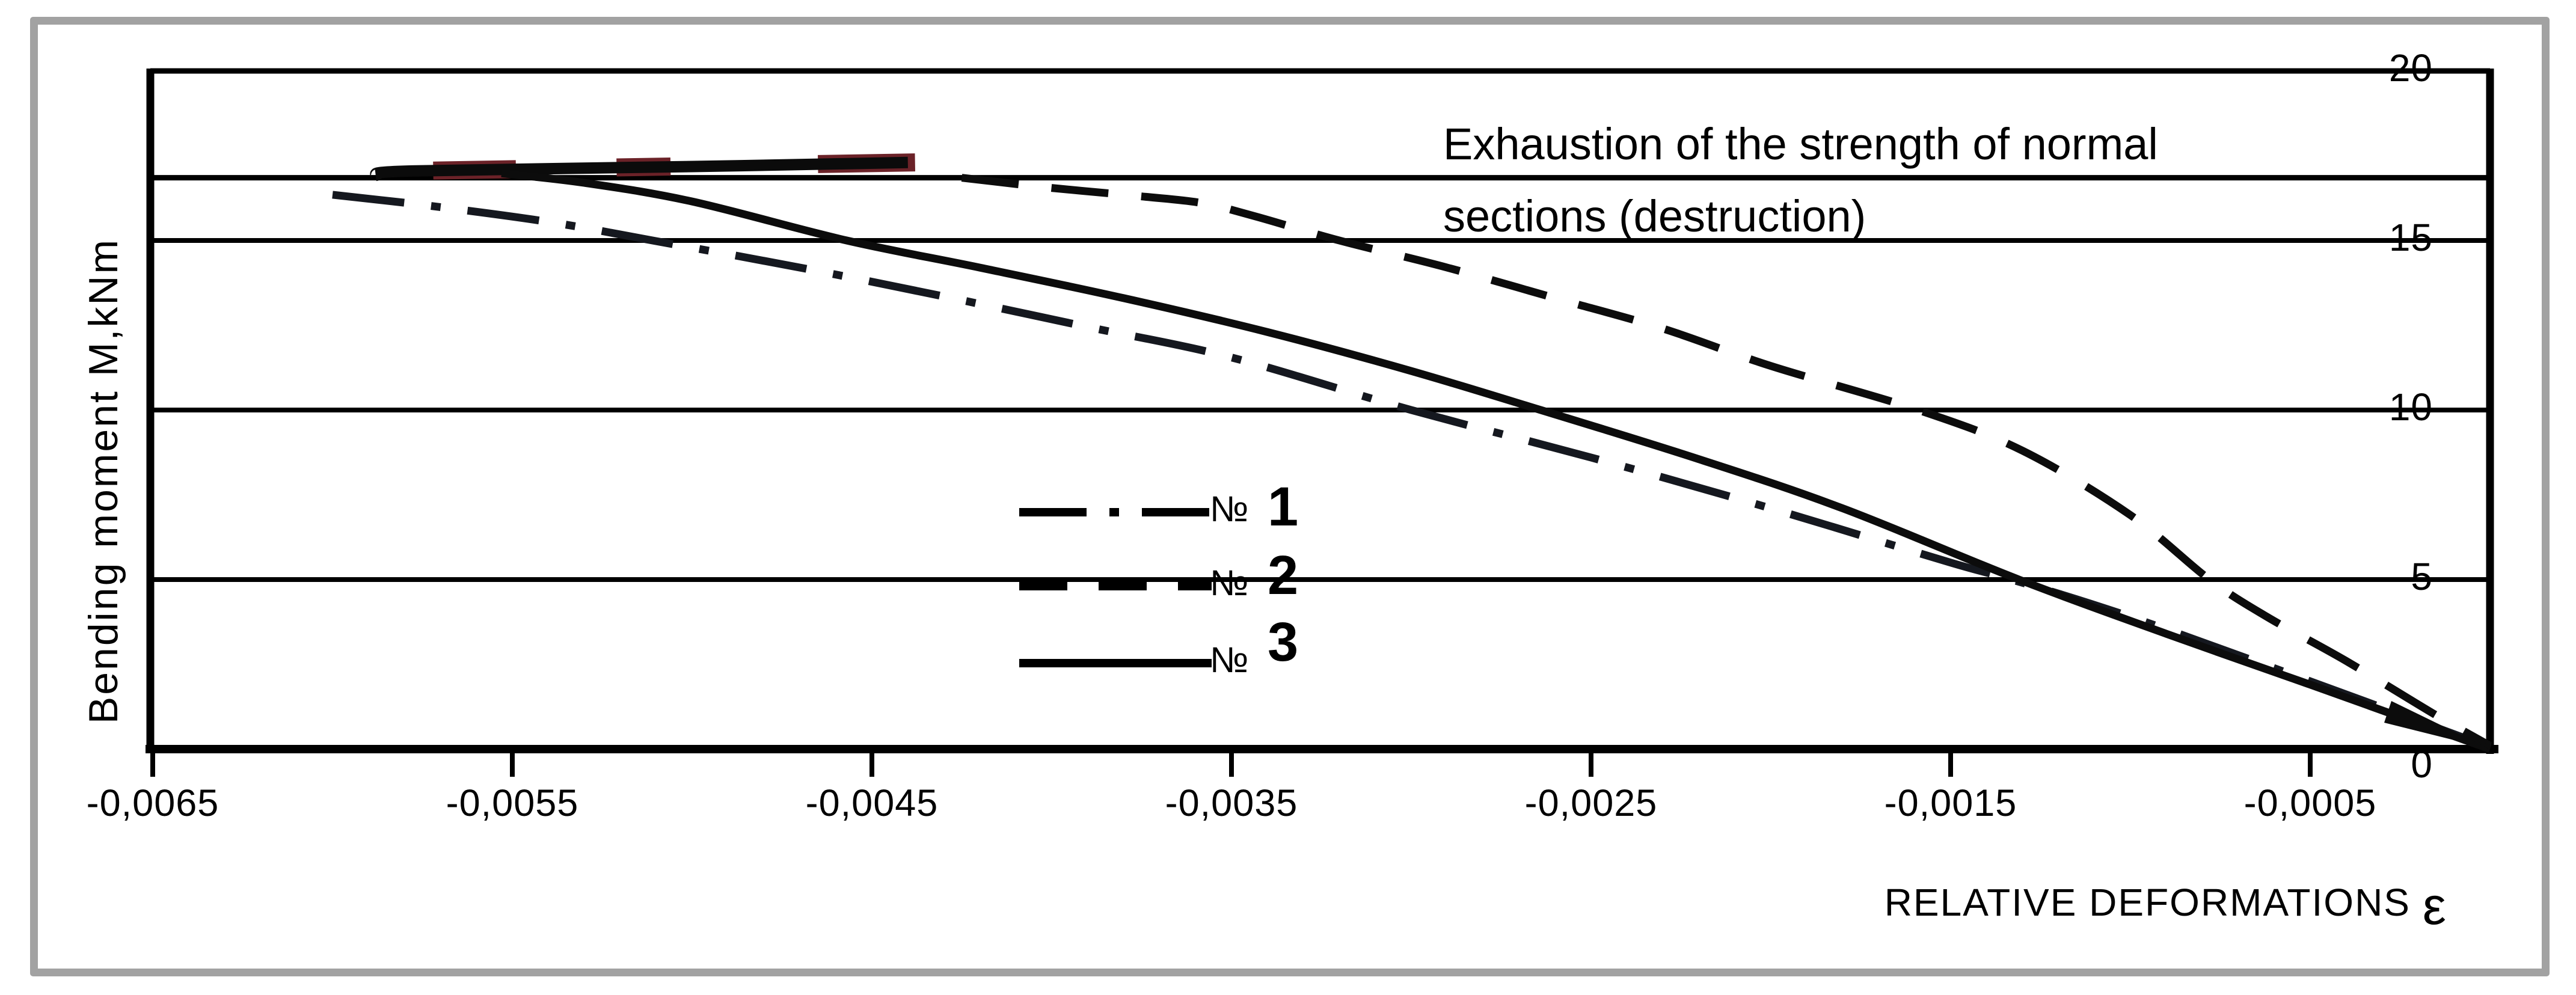 Image resolution: width=2576 pixels, height=995 pixels. I want to click on annotation-line-2: sections (destruction), so click(1654, 216).